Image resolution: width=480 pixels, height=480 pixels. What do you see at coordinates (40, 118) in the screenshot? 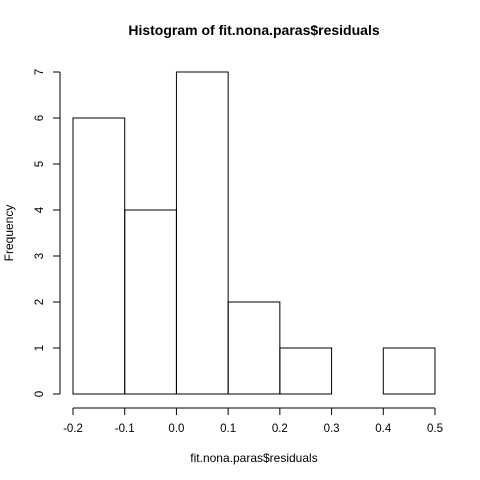
I see `y-tick-label: 6` at bounding box center [40, 118].